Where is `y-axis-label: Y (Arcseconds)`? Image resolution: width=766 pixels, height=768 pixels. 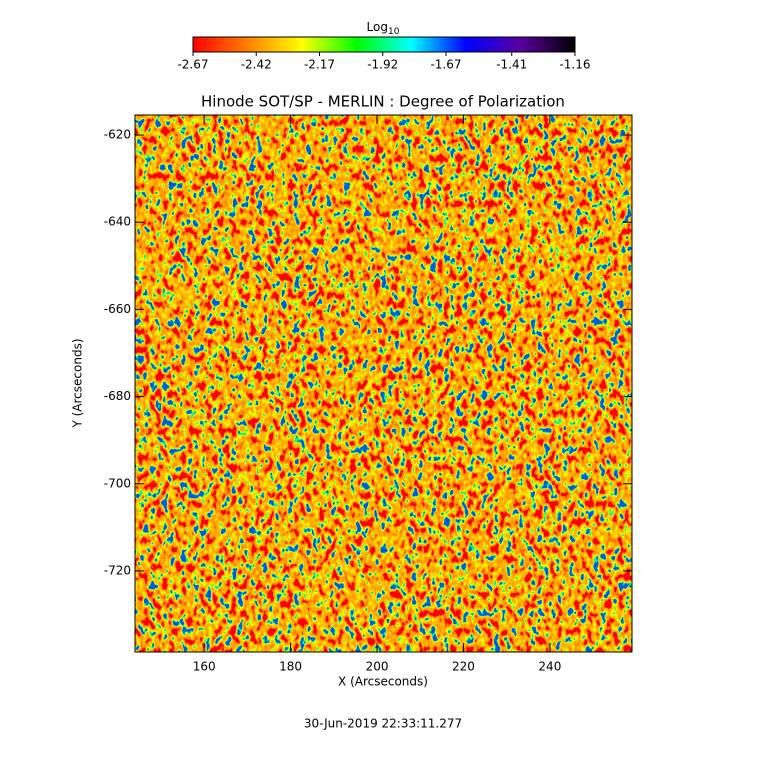
y-axis-label: Y (Arcseconds) is located at coordinates (78, 383).